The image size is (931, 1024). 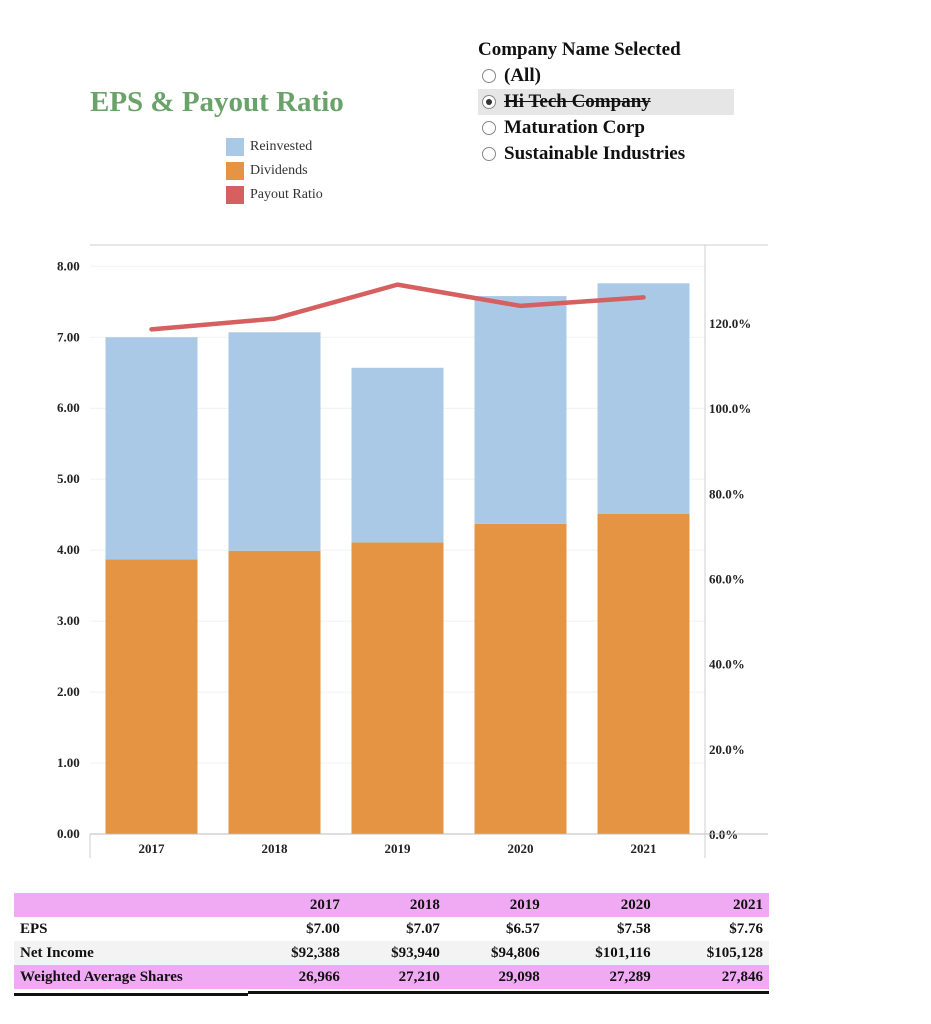 I want to click on table-cell: $94,806, so click(x=495, y=953).